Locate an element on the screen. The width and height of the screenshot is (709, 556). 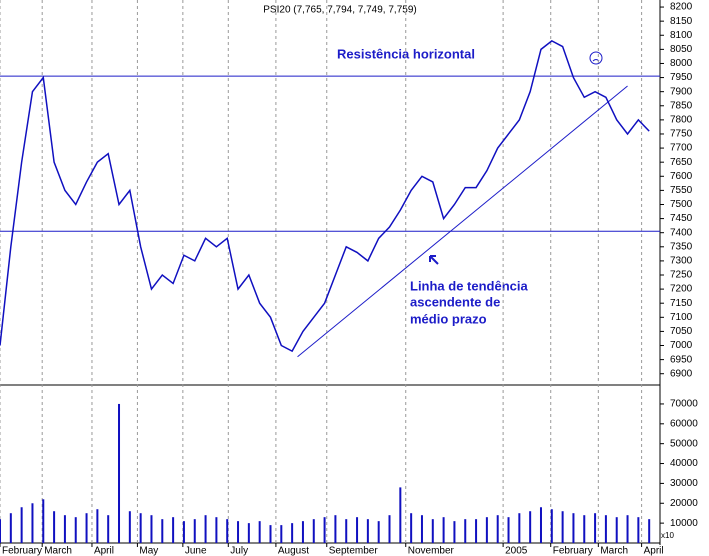
y-tick-label: 8150 is located at coordinates (681, 21).